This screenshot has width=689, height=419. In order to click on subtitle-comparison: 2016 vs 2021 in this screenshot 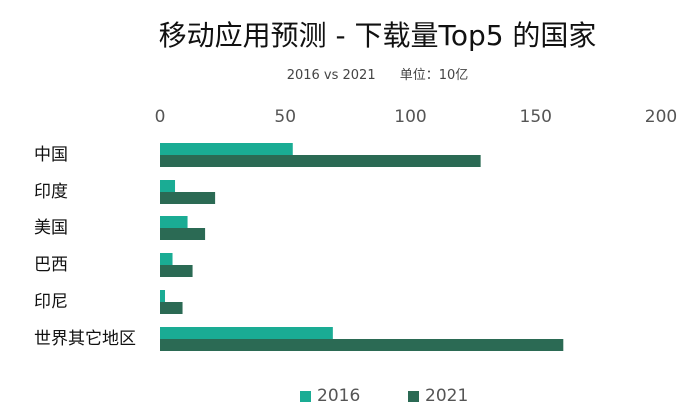, I will do `click(331, 75)`.